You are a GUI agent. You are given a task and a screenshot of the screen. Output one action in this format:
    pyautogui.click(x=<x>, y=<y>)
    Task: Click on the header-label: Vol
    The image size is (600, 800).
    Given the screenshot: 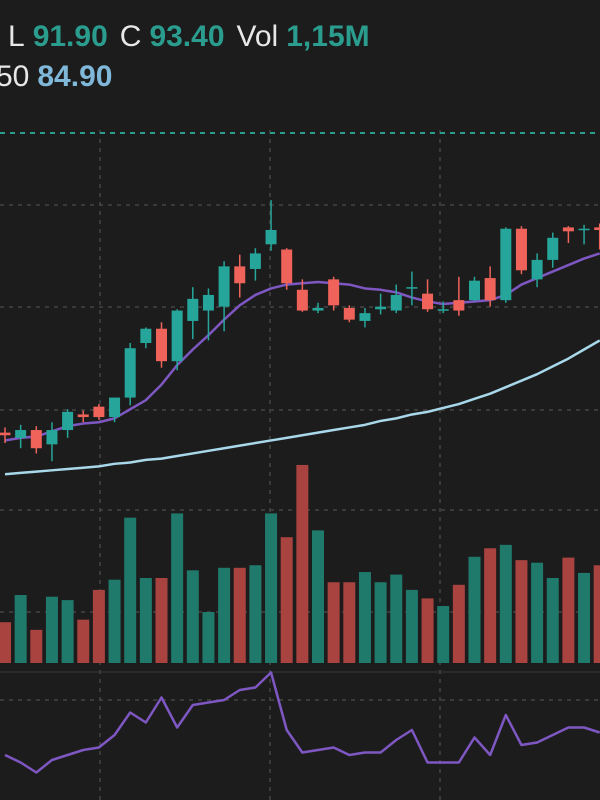 What is the action you would take?
    pyautogui.click(x=257, y=36)
    